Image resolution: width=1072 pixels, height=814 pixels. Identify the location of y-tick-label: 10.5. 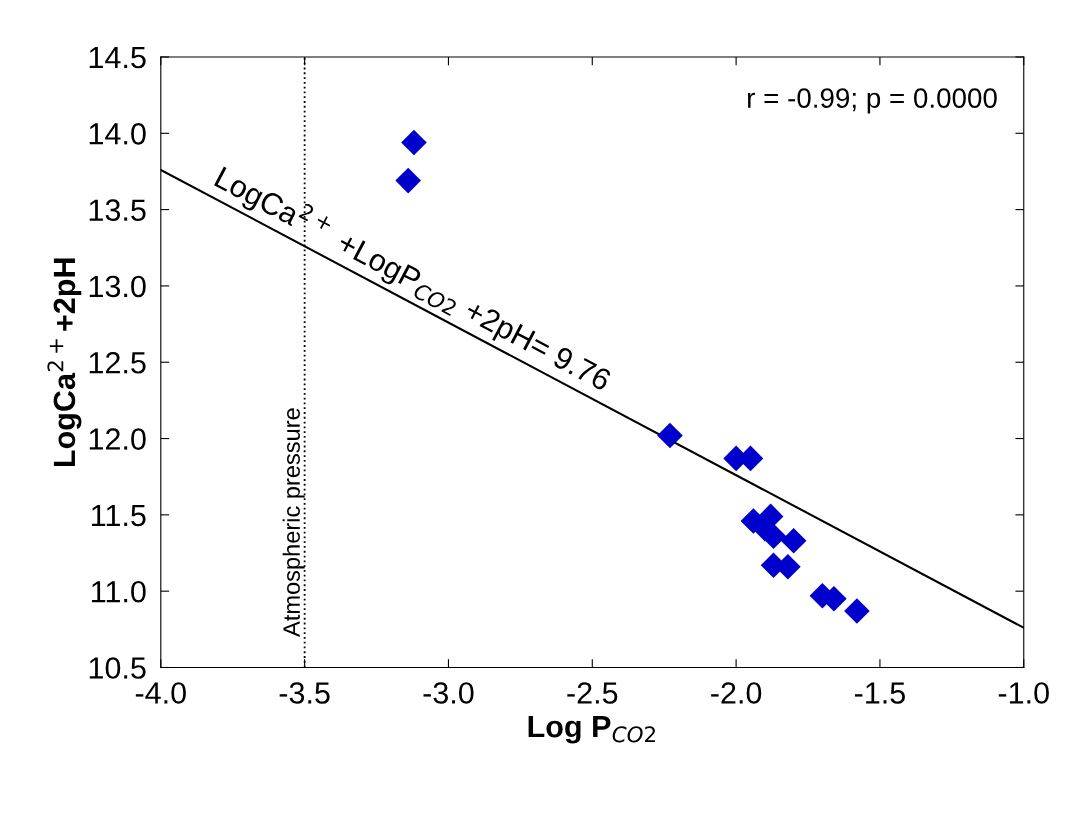
(117, 668).